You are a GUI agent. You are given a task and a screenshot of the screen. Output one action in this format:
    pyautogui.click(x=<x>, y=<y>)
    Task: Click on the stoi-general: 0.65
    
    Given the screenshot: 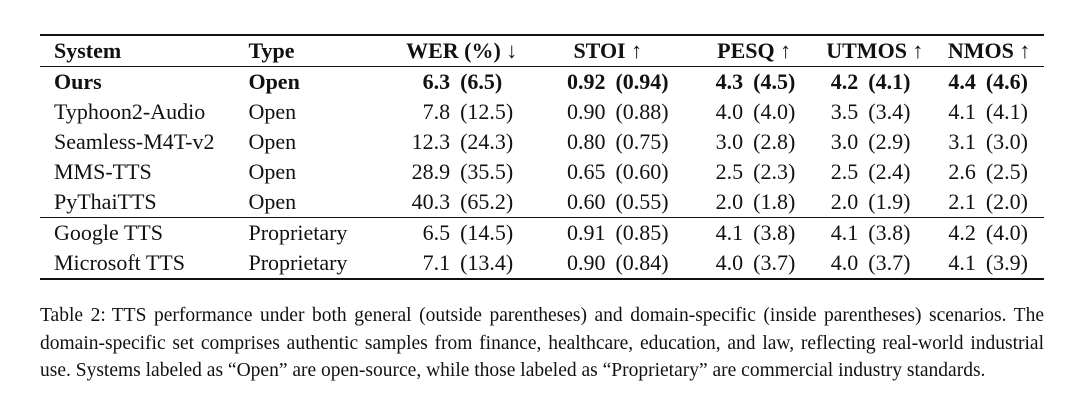 What is the action you would take?
    pyautogui.click(x=586, y=171)
    